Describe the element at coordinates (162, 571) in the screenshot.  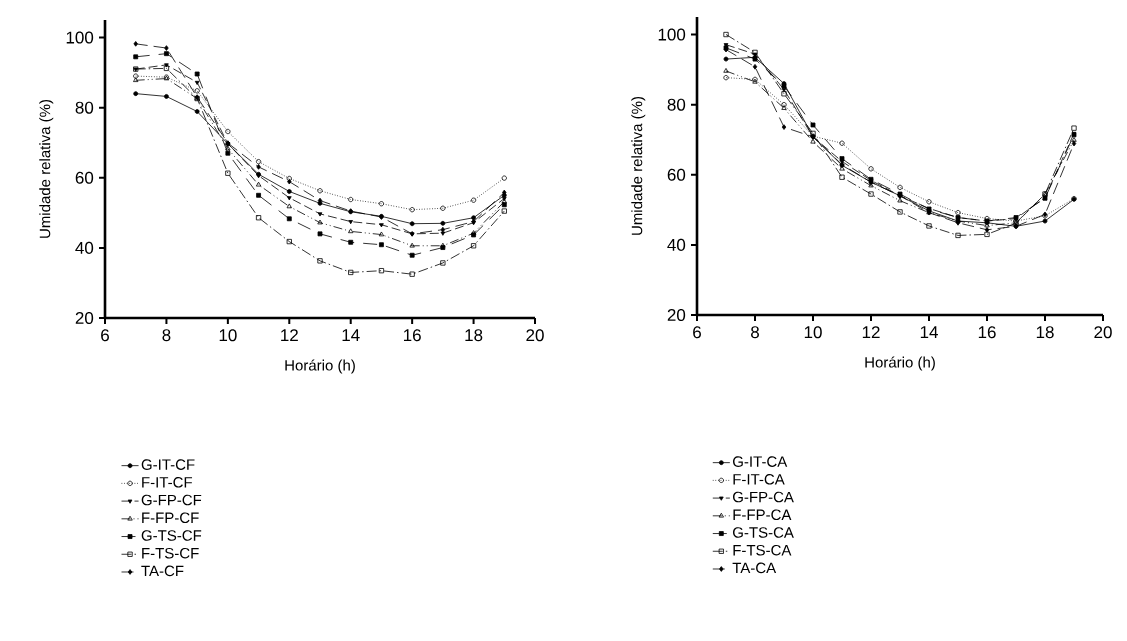
I see `legend-label: TA-CF` at that location.